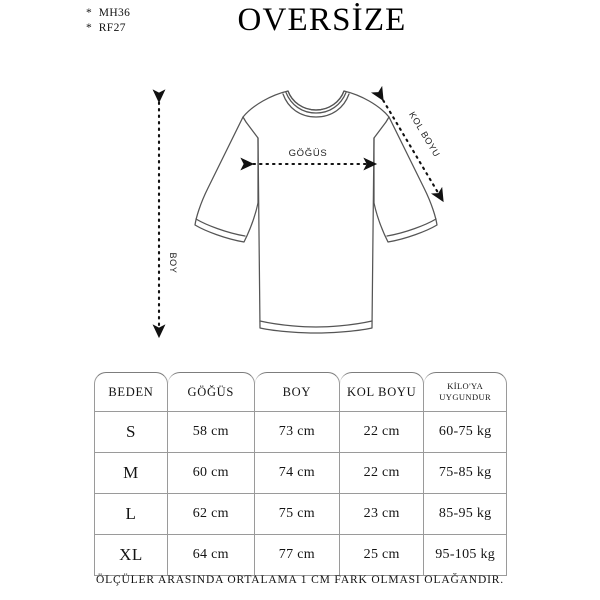  Describe the element at coordinates (382, 392) in the screenshot. I see `column-header-kol-boyu: KOL BOYU` at that location.